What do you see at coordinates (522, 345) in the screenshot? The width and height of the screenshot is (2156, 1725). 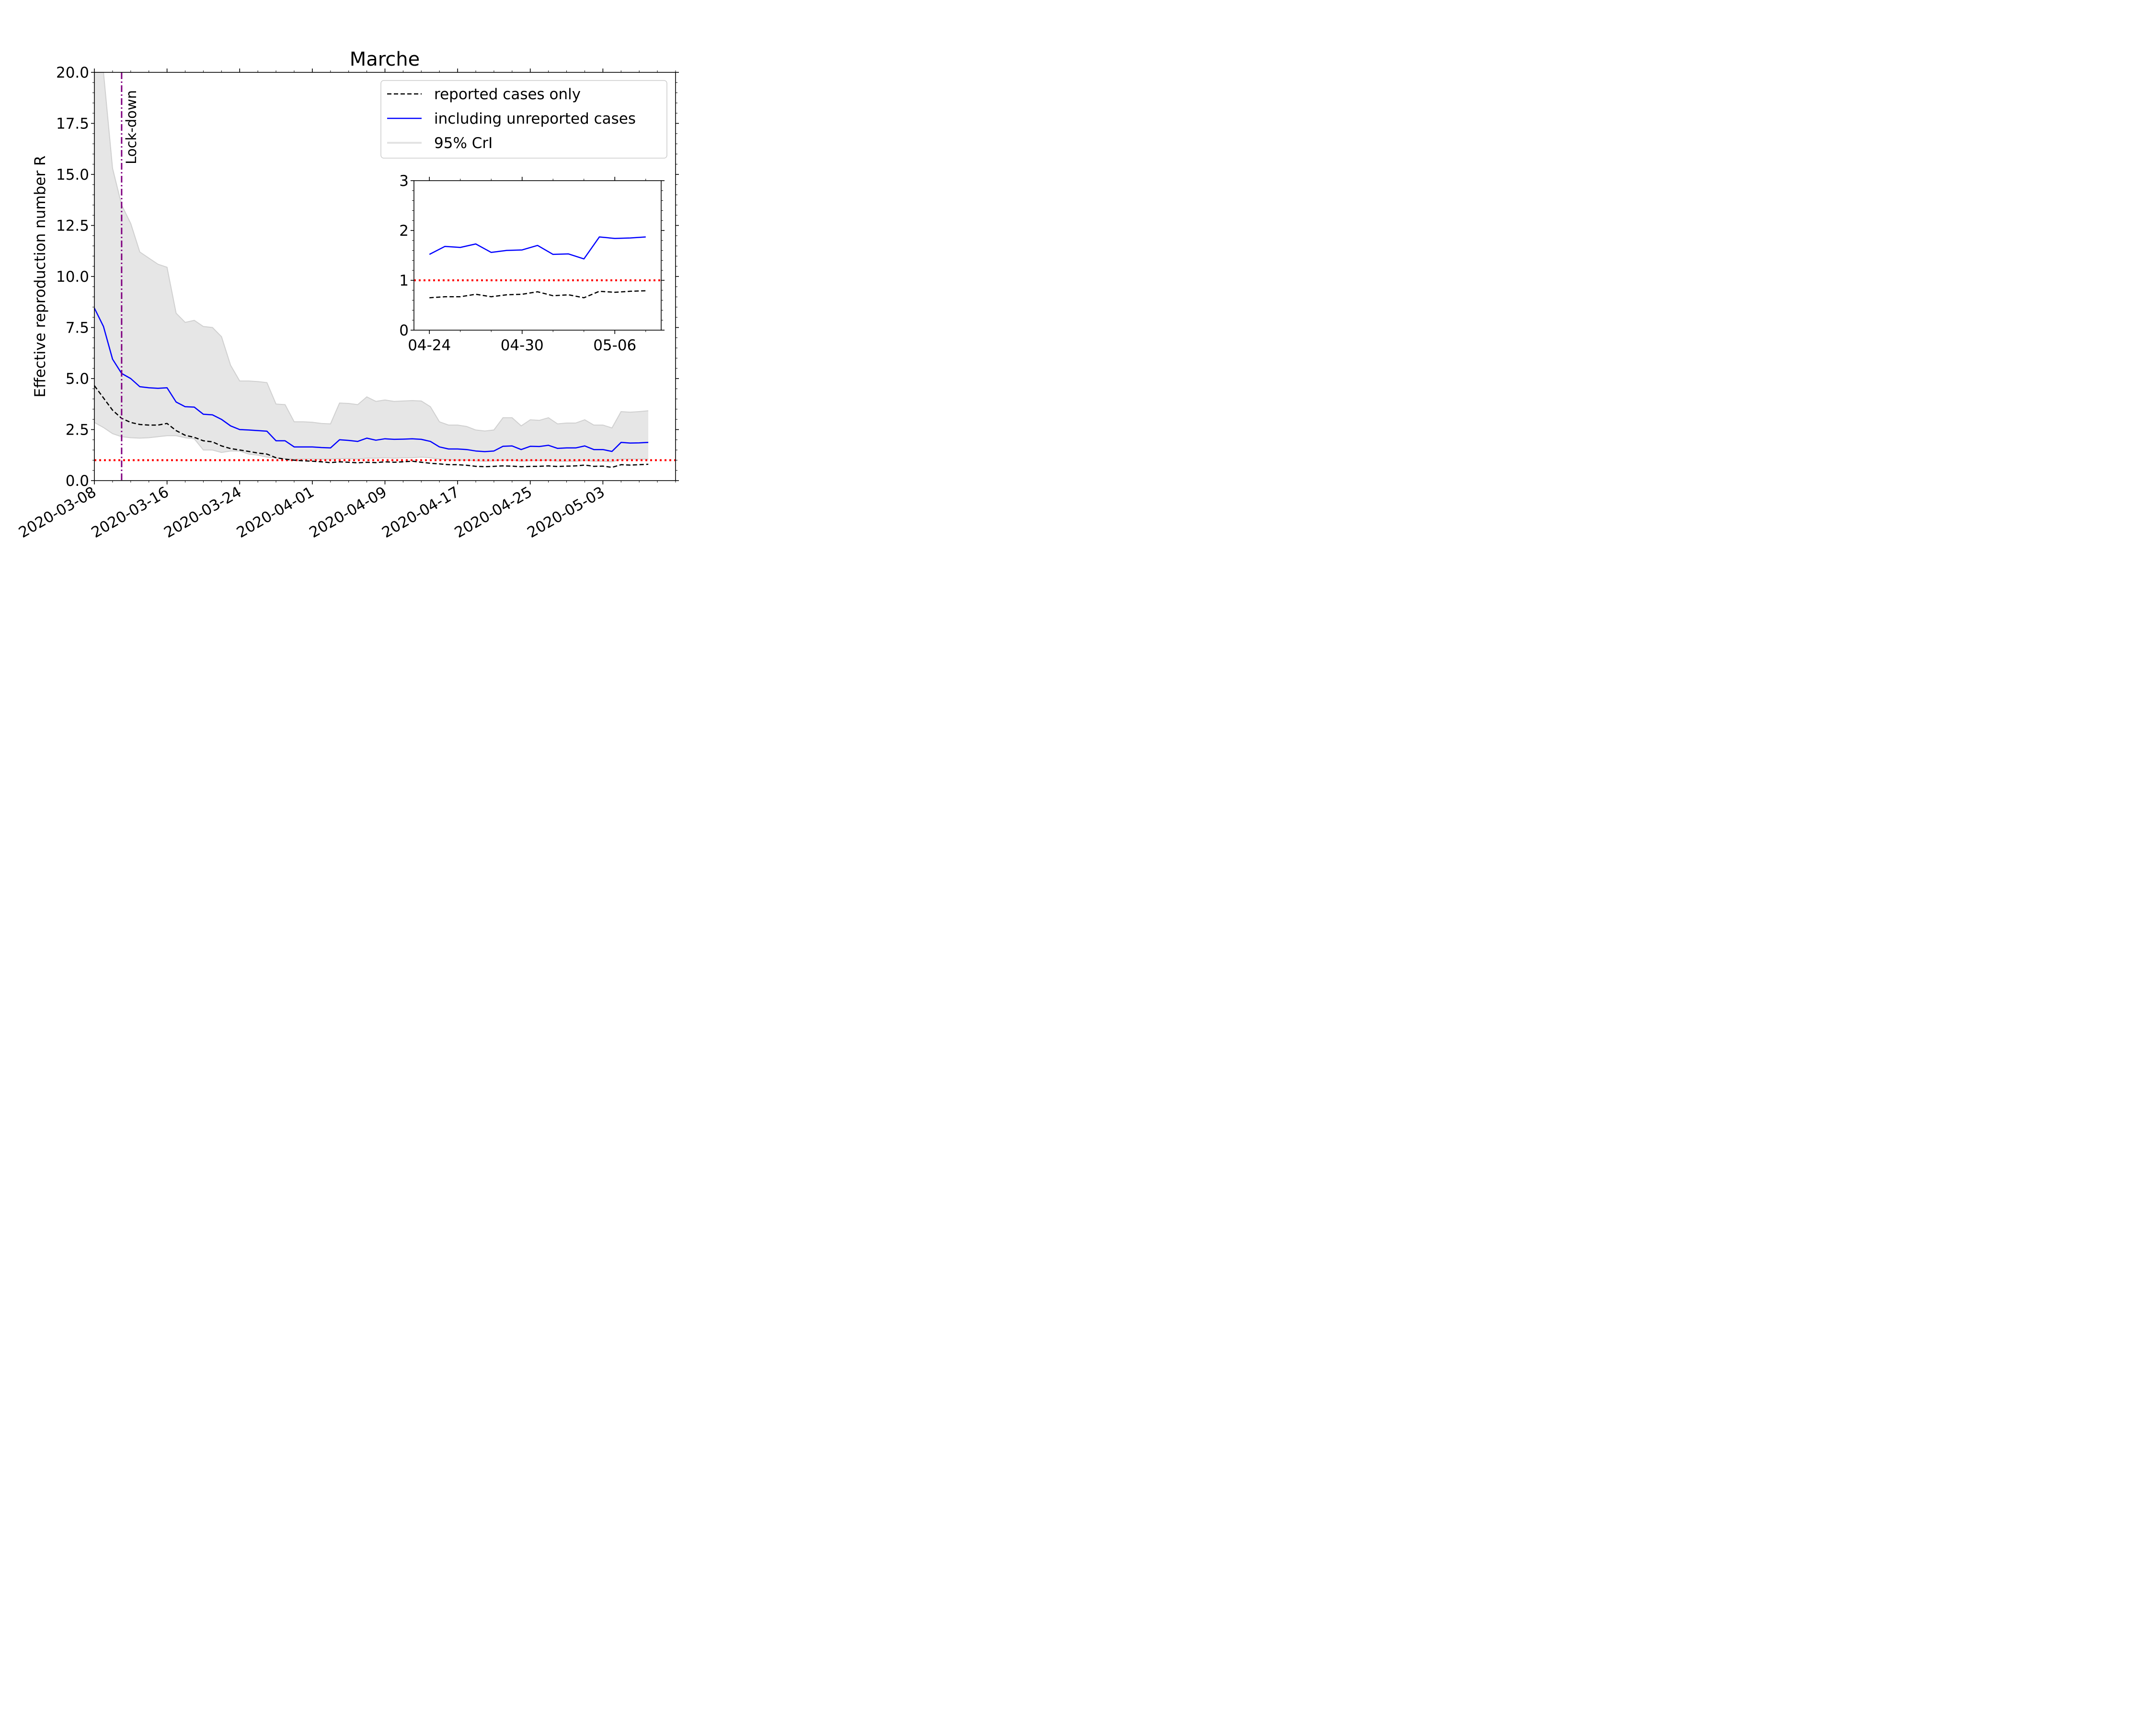 I see `inset-x-tick-label: 04-30` at bounding box center [522, 345].